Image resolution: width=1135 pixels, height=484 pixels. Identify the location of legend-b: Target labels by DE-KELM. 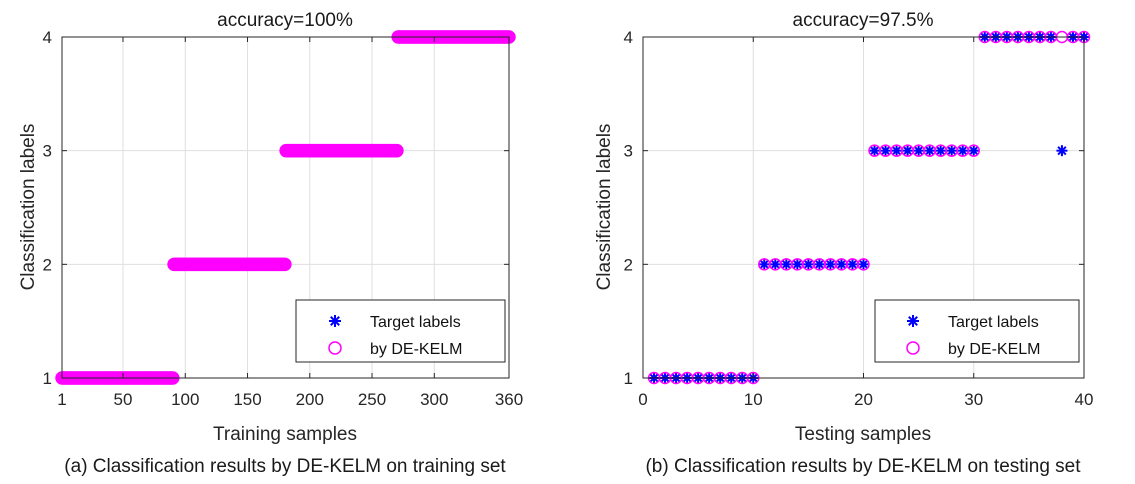
(977, 331).